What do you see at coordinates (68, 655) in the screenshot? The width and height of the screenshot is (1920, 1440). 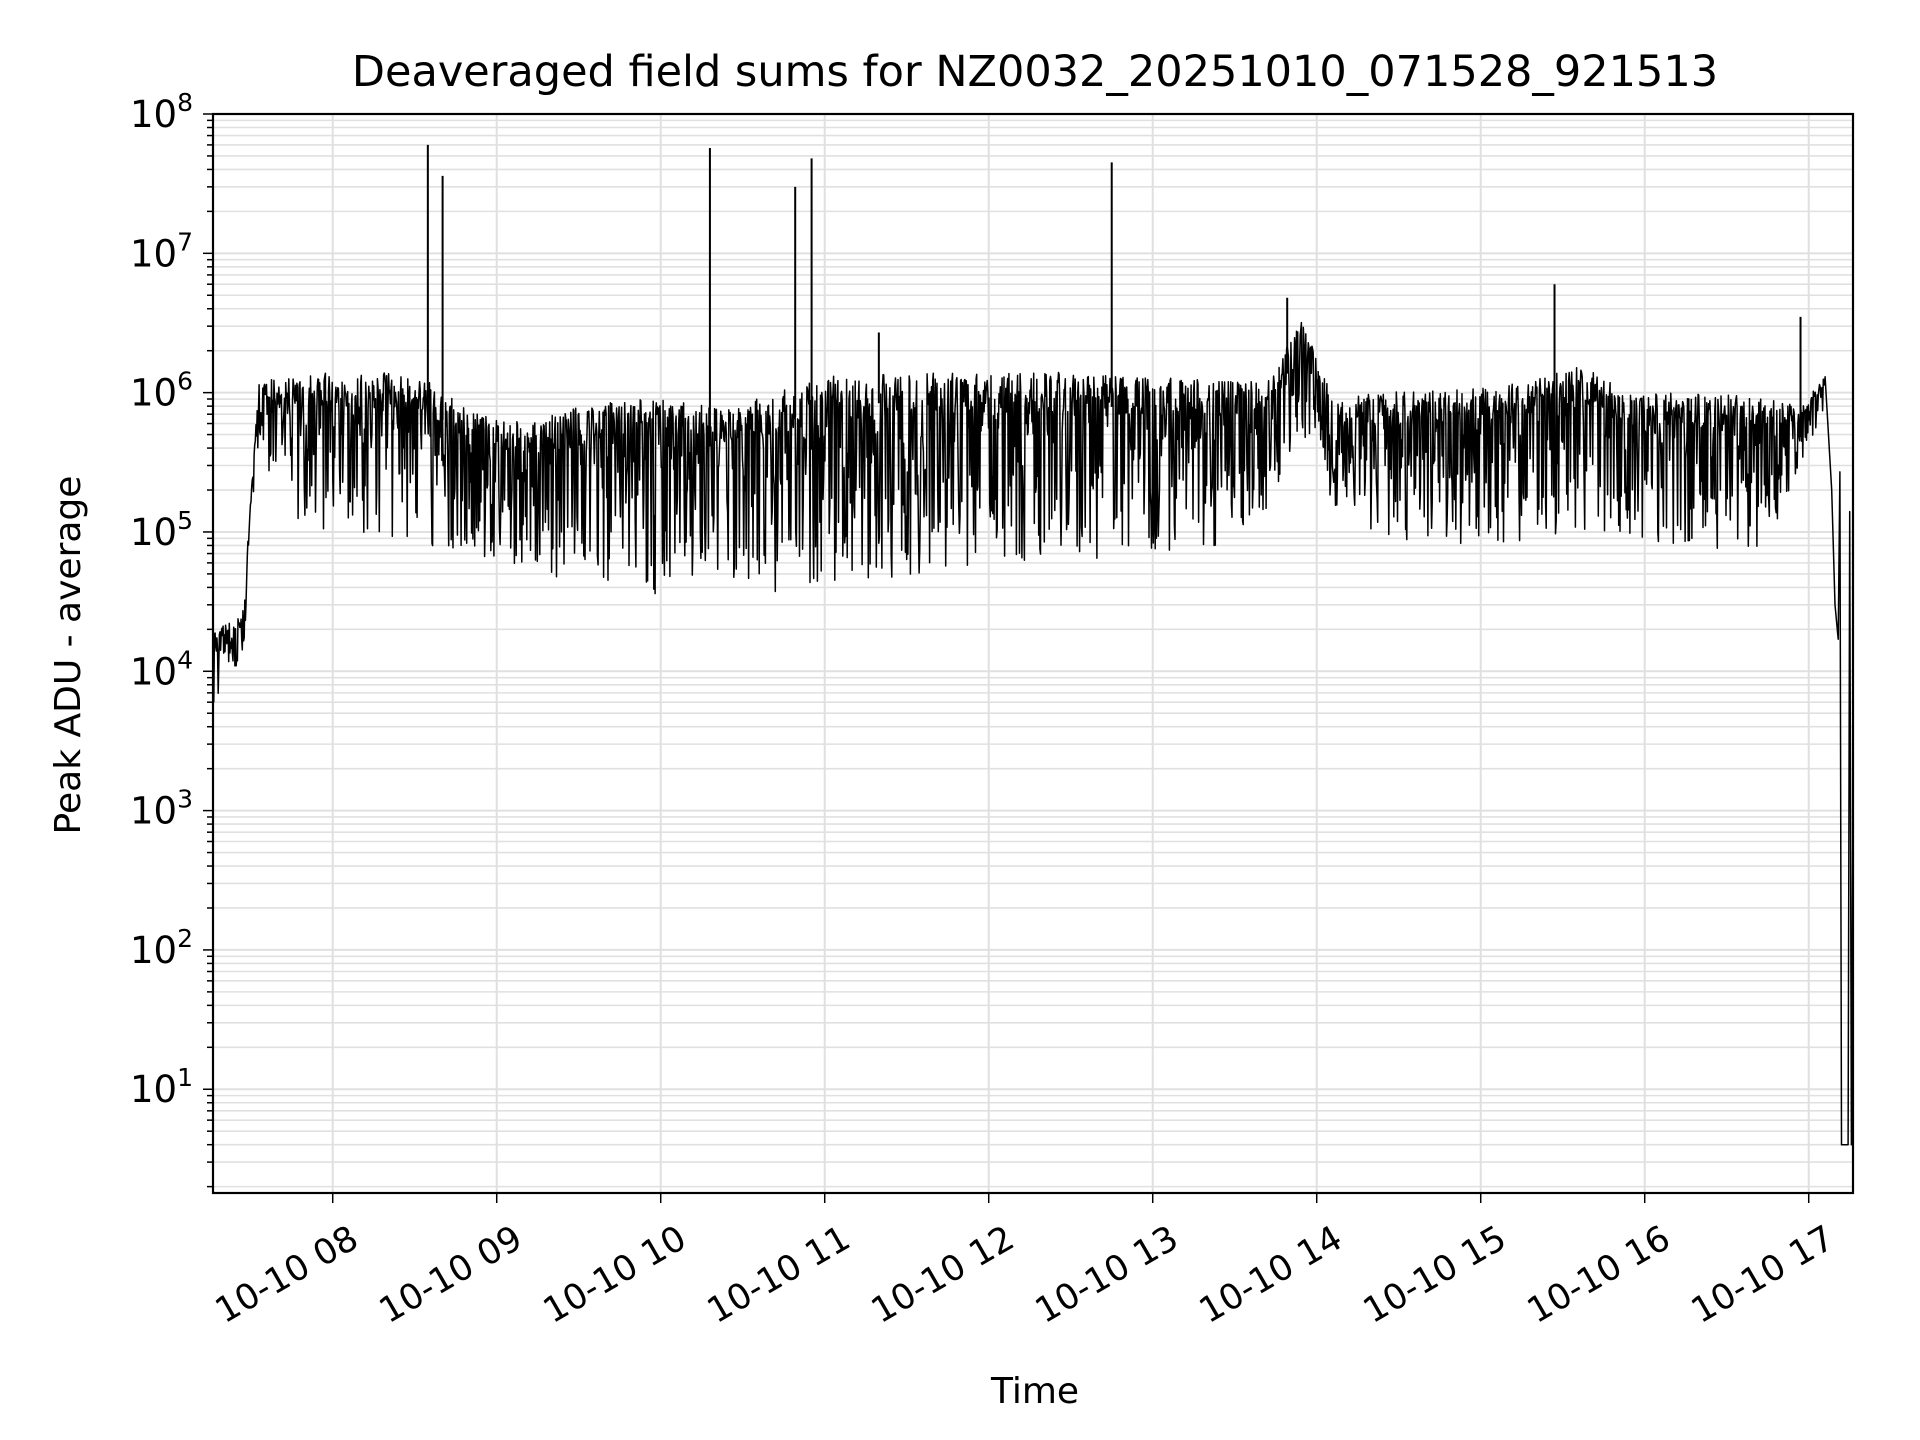 I see `y-axis-label: Peak ADU - average` at bounding box center [68, 655].